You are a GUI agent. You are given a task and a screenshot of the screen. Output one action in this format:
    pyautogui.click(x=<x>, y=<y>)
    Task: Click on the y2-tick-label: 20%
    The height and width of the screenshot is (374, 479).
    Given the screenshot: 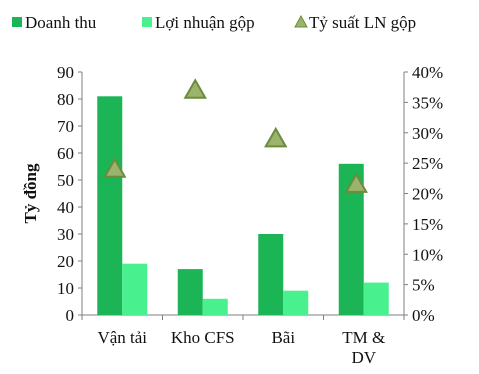 What is the action you would take?
    pyautogui.click(x=427, y=194)
    